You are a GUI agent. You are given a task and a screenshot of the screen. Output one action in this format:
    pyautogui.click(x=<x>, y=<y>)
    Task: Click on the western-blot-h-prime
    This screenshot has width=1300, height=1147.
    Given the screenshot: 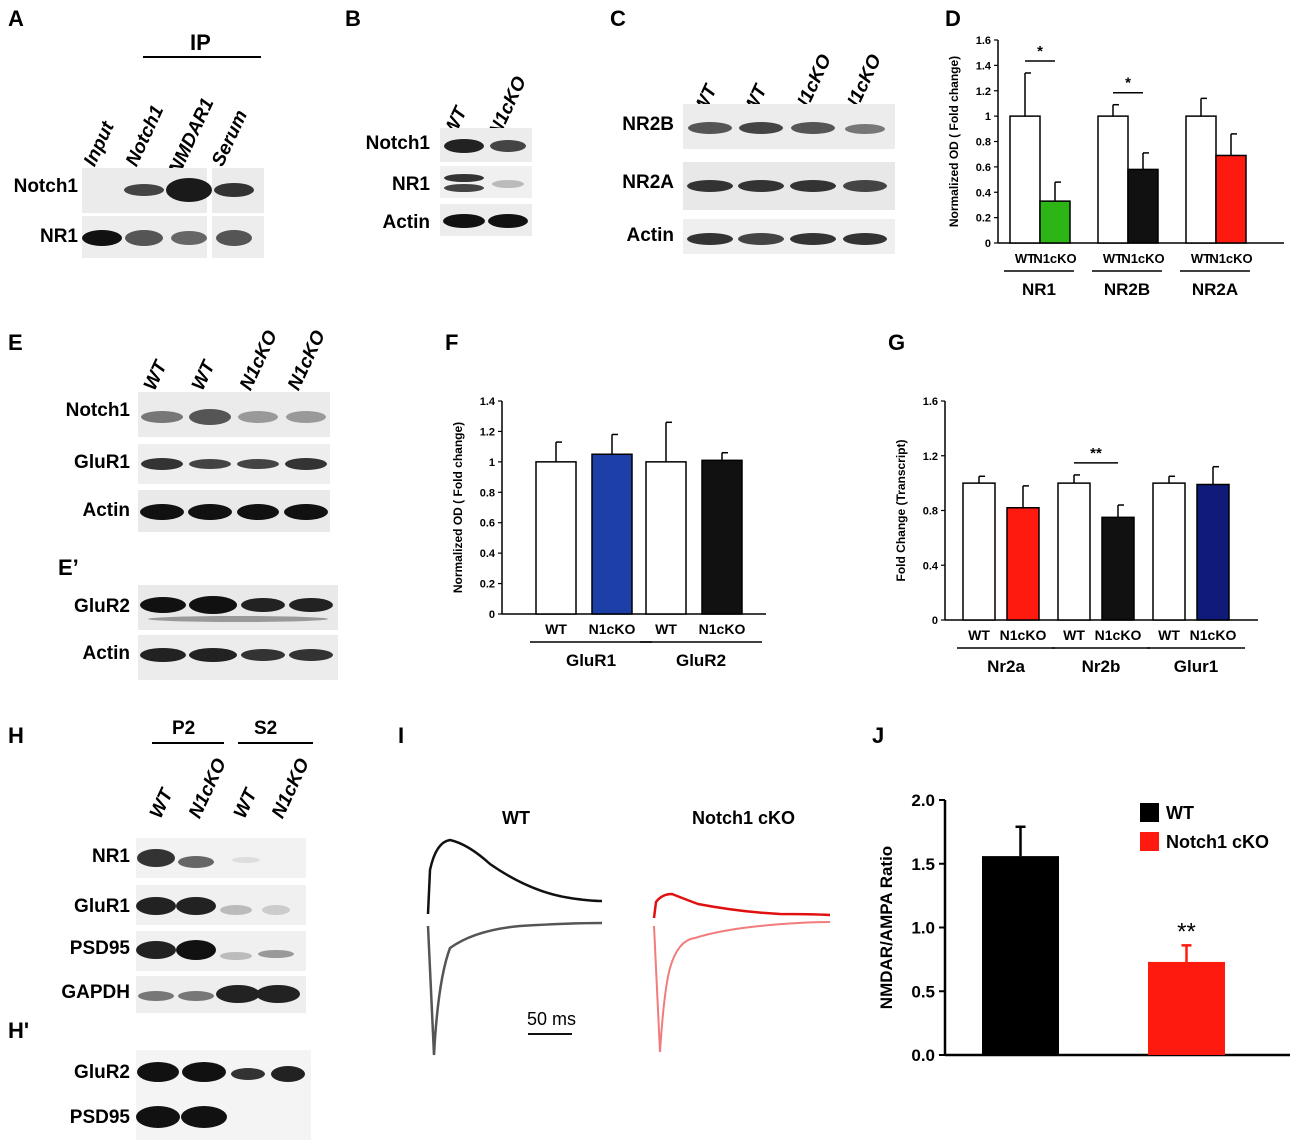 What is the action you would take?
    pyautogui.click(x=223, y=1095)
    